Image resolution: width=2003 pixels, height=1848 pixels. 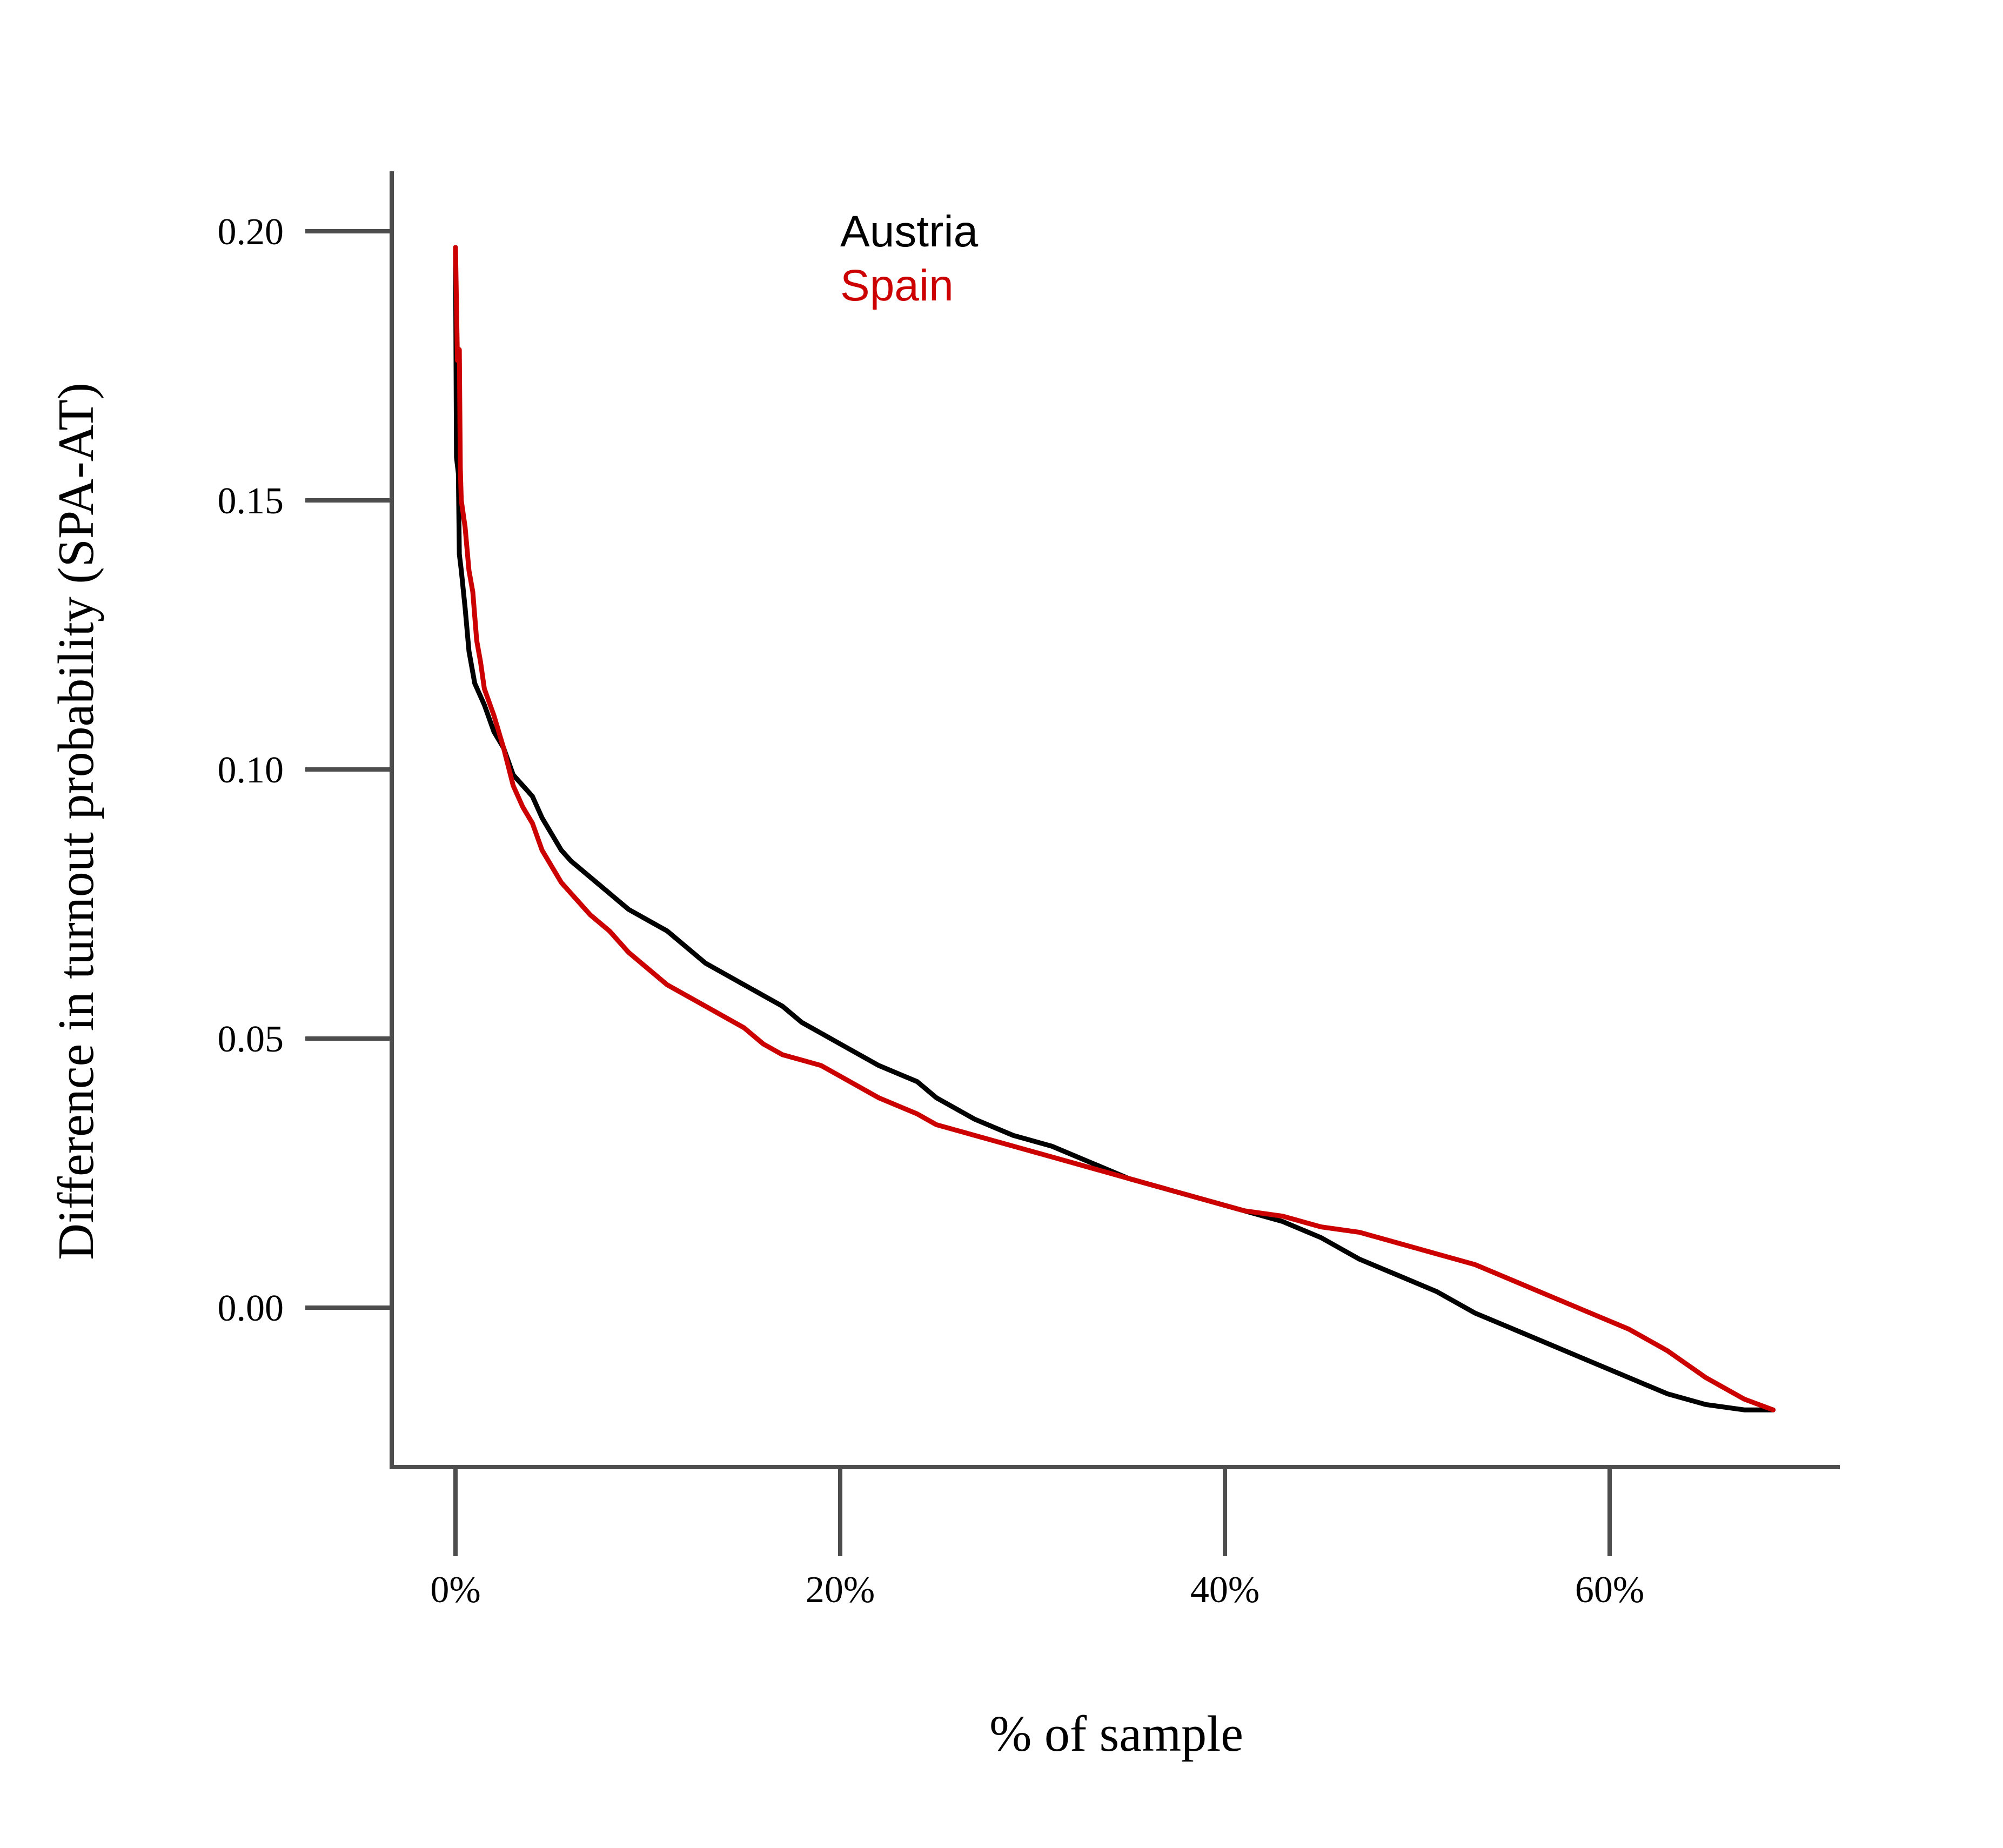 I want to click on x-ticks: 0% 20% 40% 60%, so click(x=1037, y=1539).